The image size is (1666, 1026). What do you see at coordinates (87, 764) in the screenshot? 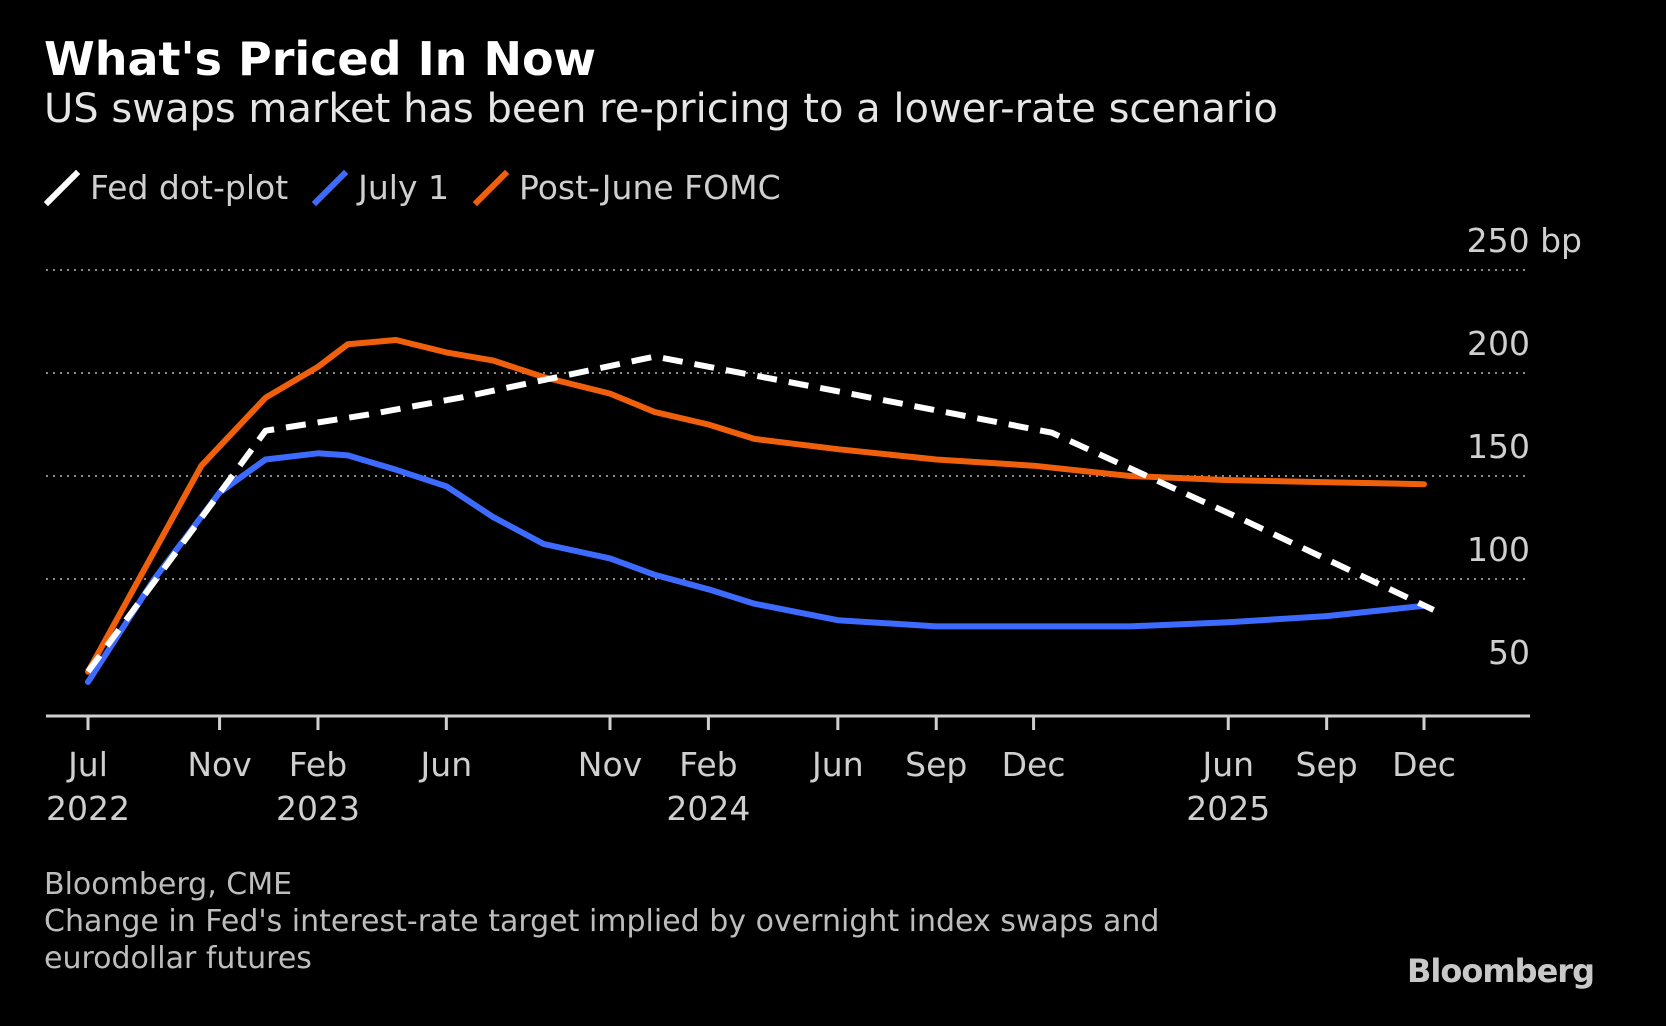
I see `x-tick-label: Jul` at bounding box center [87, 764].